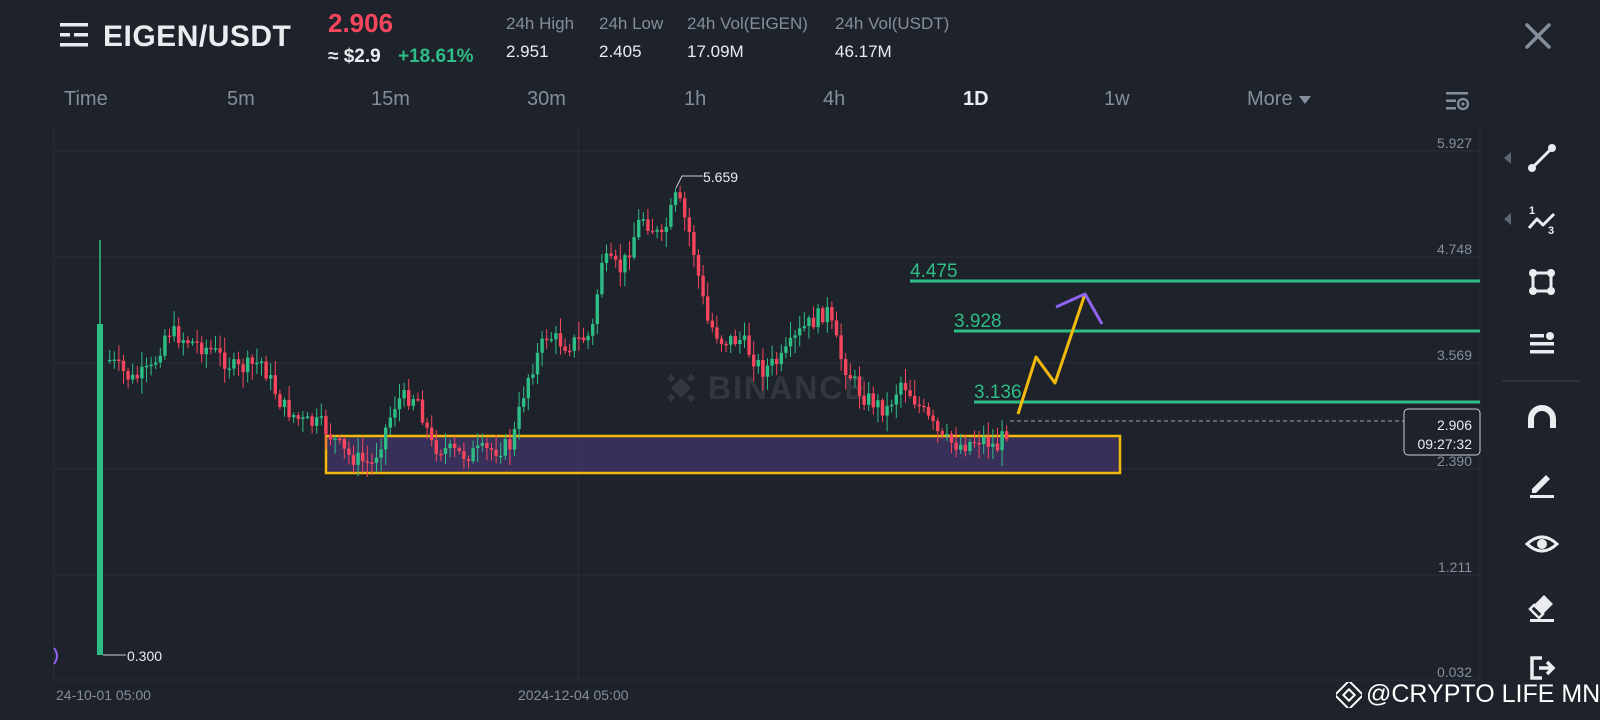 The image size is (1600, 720). What do you see at coordinates (892, 23) in the screenshot?
I see `stat-label: 24h Vol(USDT)` at bounding box center [892, 23].